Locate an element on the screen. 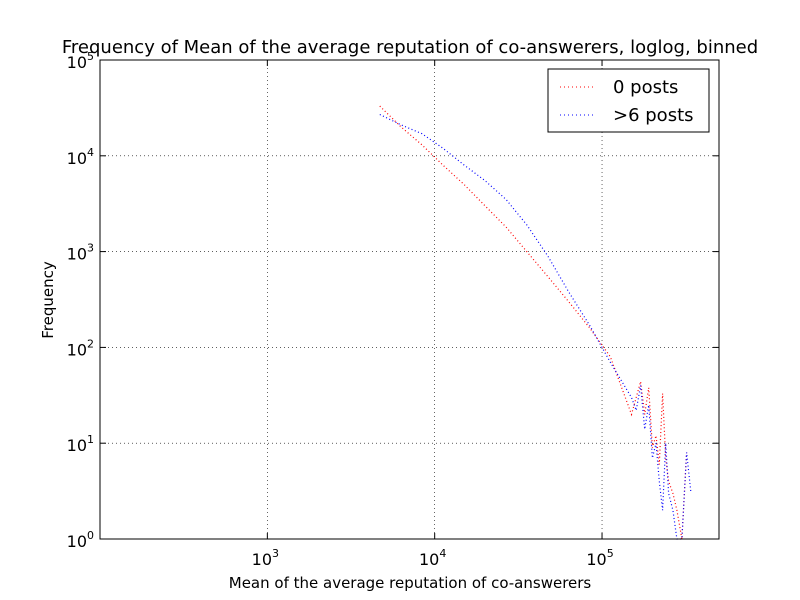 The image size is (800, 600). y-tick-label: 10¹ is located at coordinates (80, 444).